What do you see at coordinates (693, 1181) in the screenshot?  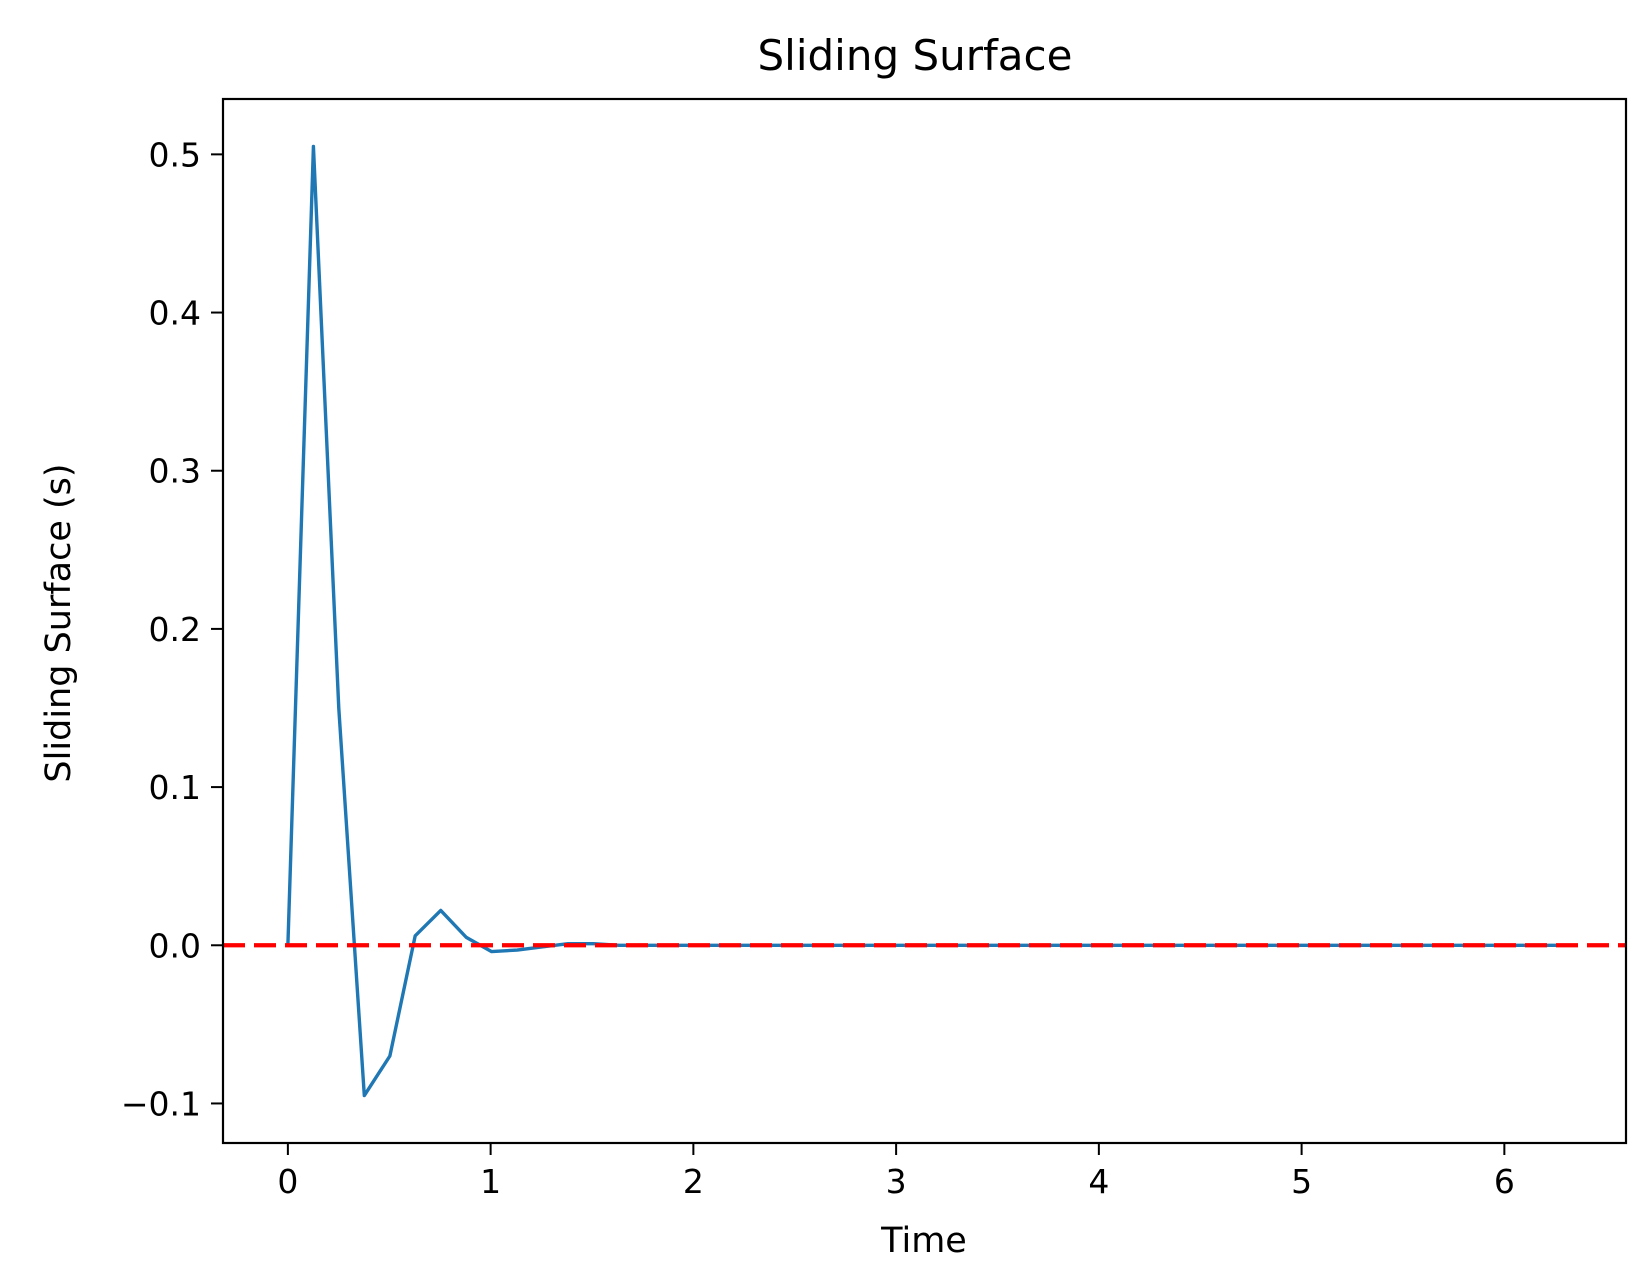 I see `x-tick-label: 2` at bounding box center [693, 1181].